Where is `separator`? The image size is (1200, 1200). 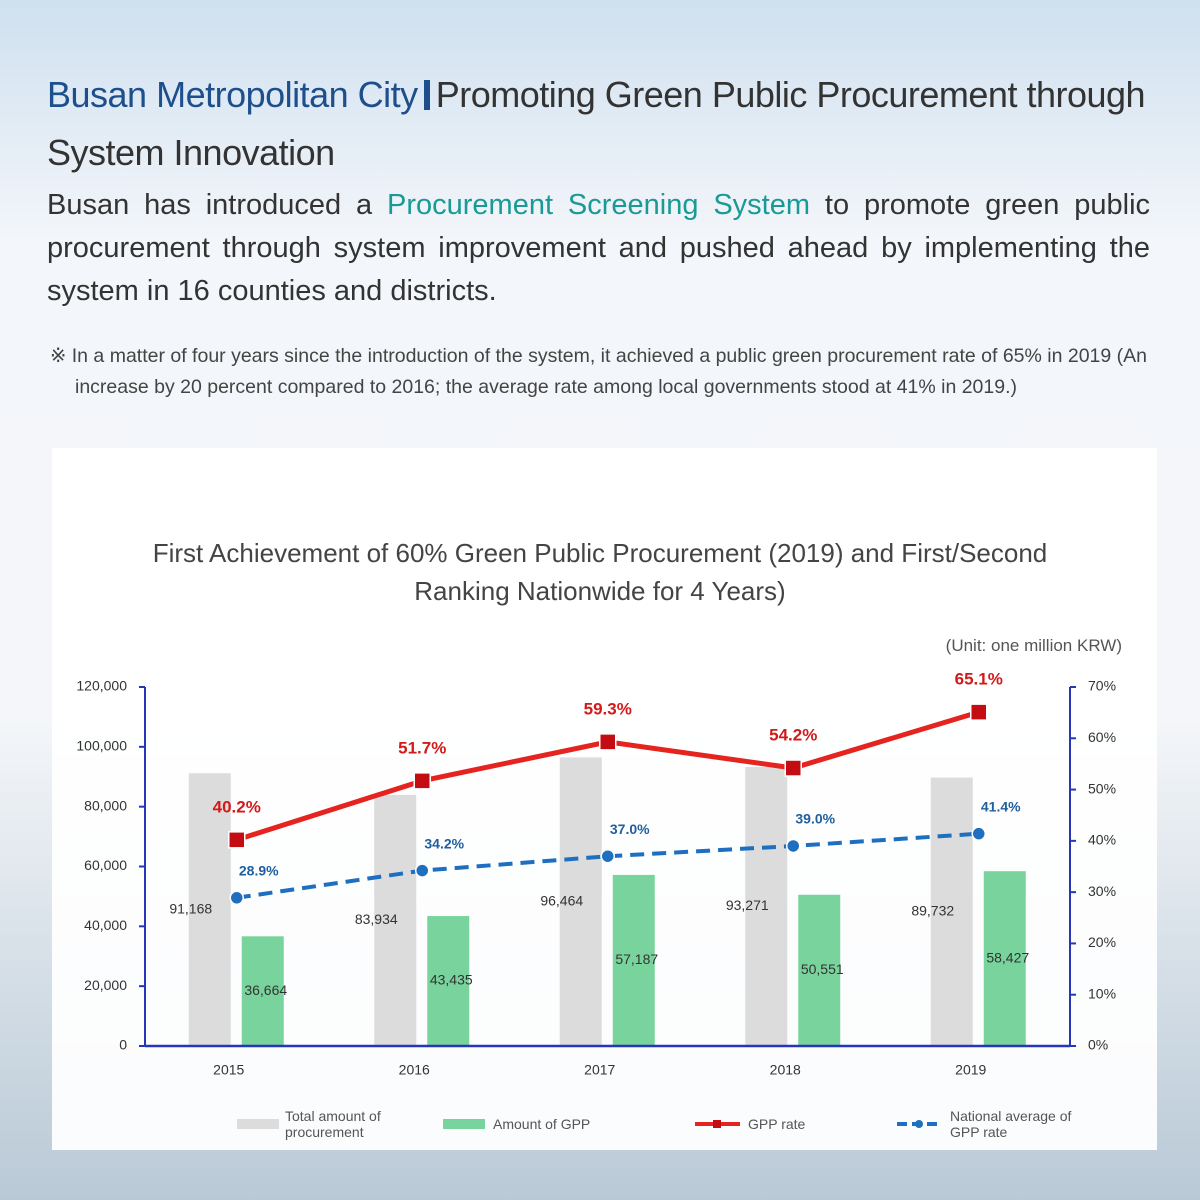
separator is located at coordinates (426, 95).